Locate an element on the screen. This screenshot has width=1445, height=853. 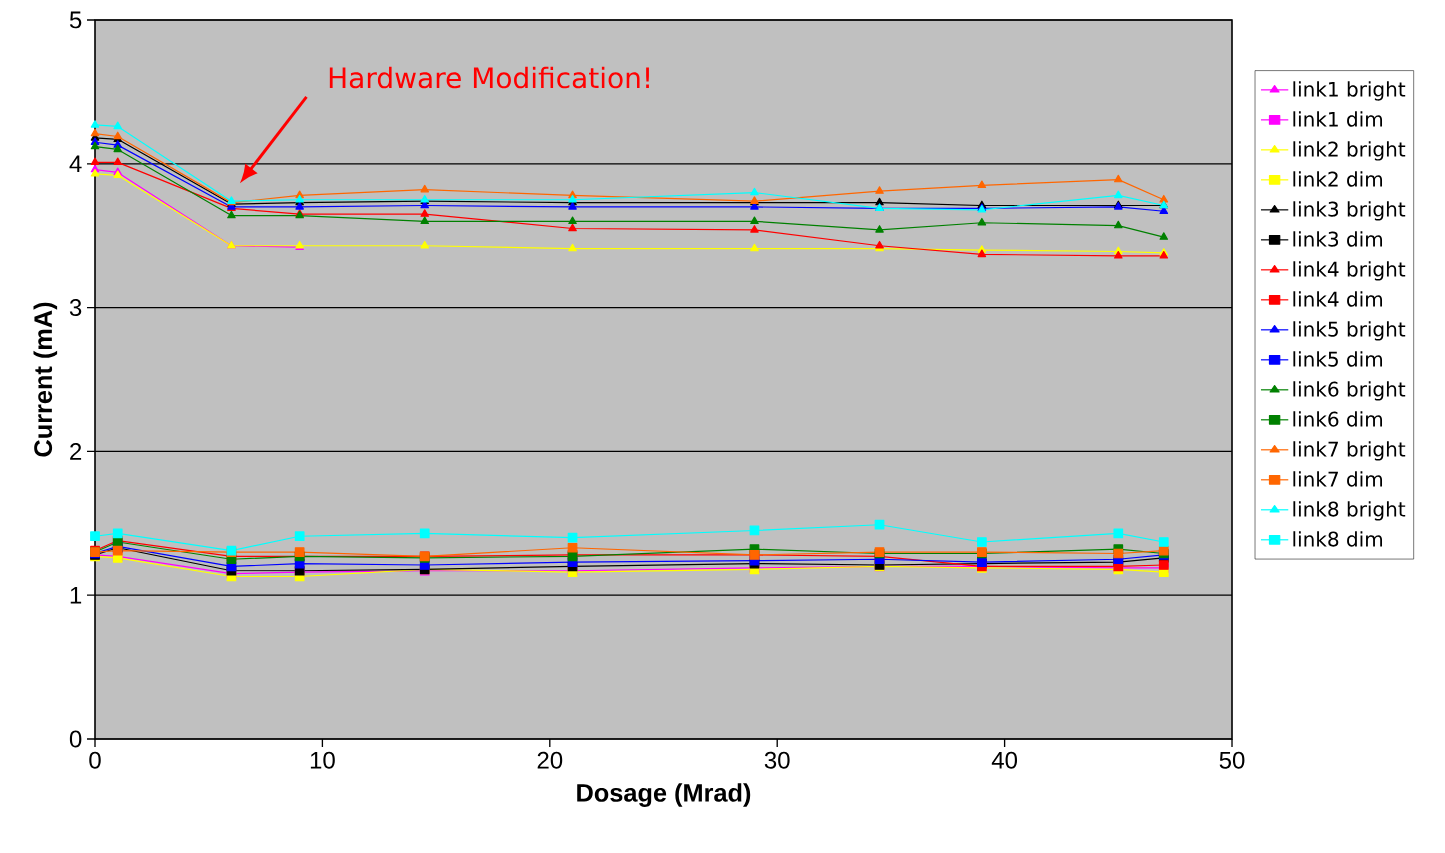
y-tick-label: 2 is located at coordinates (76, 451).